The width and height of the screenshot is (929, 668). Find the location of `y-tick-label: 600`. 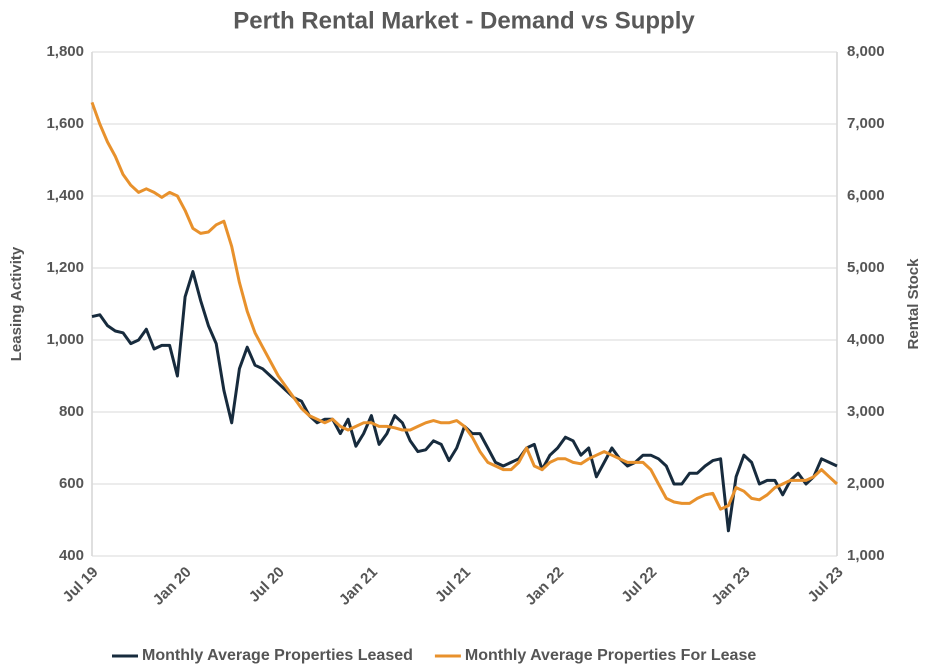

y-tick-label: 600 is located at coordinates (71, 483).